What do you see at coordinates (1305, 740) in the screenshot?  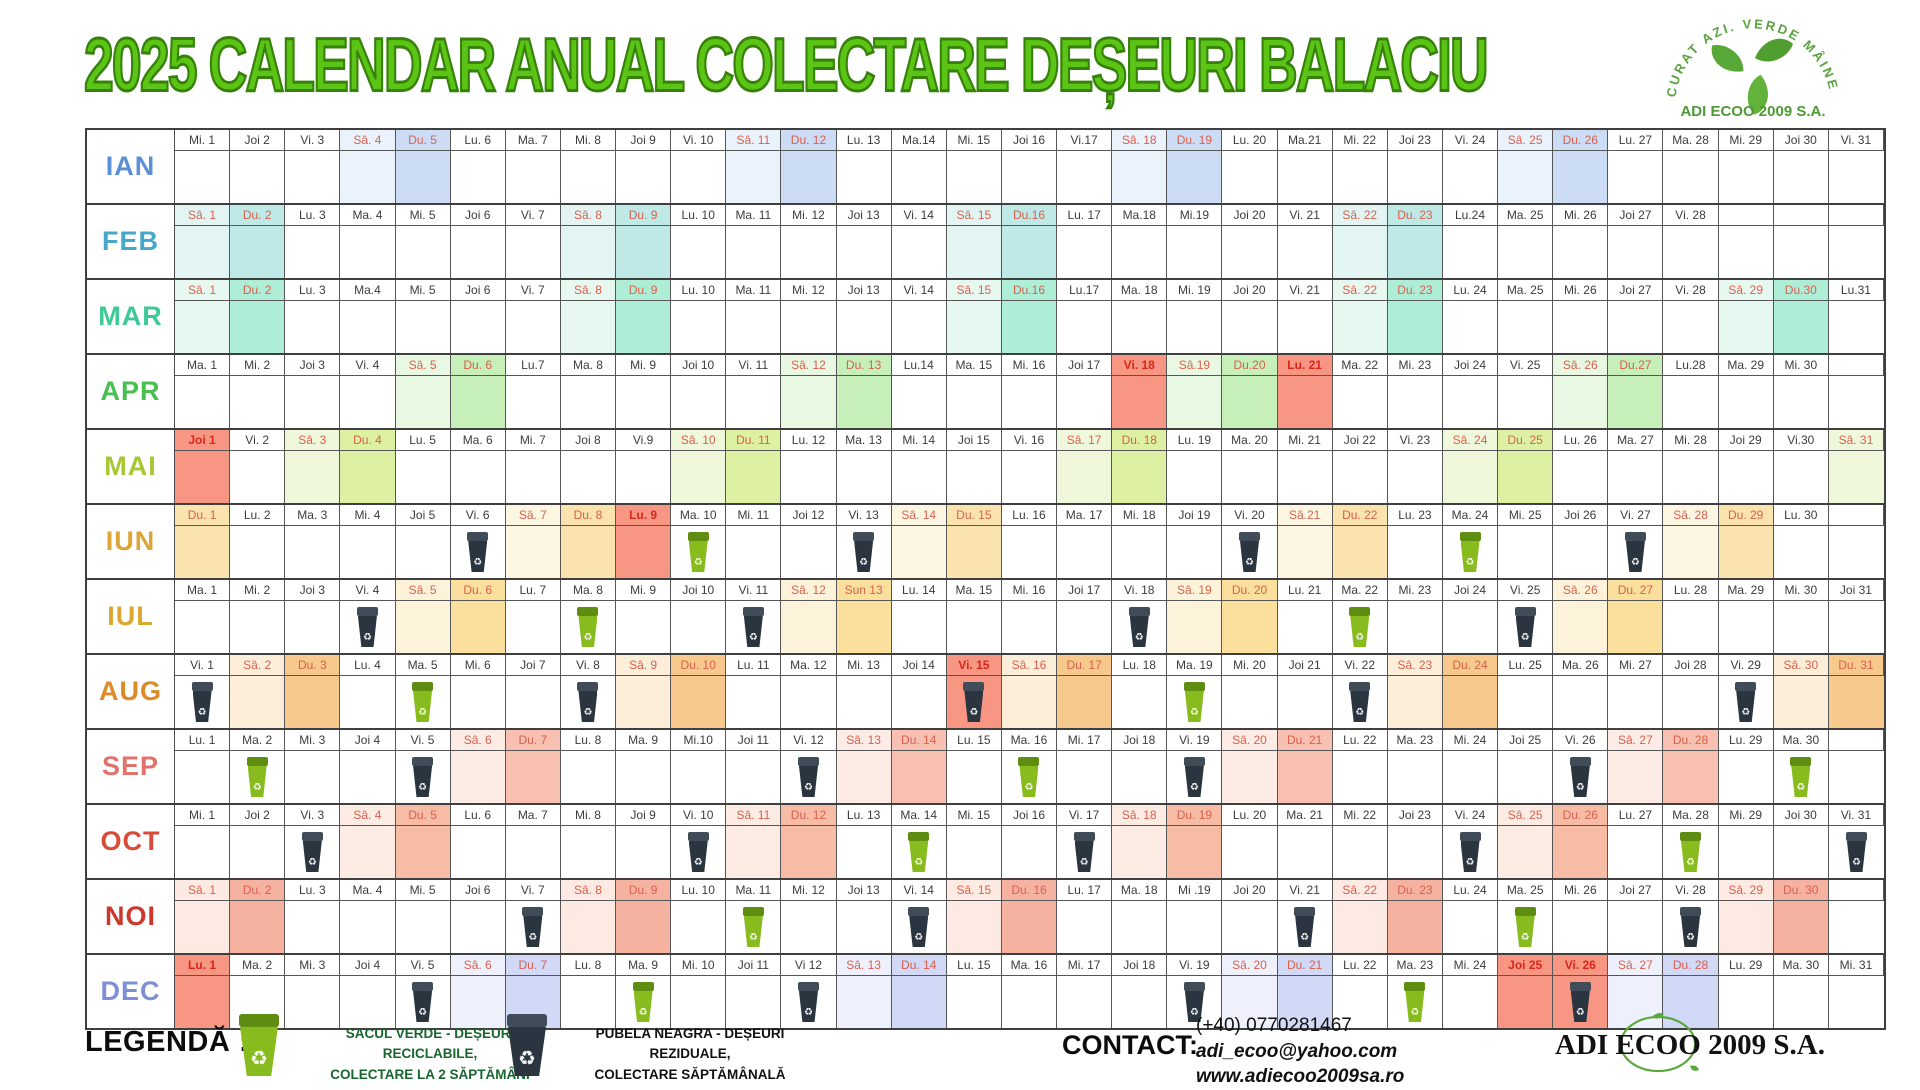 I see `day-header-cell: Du. 21` at bounding box center [1305, 740].